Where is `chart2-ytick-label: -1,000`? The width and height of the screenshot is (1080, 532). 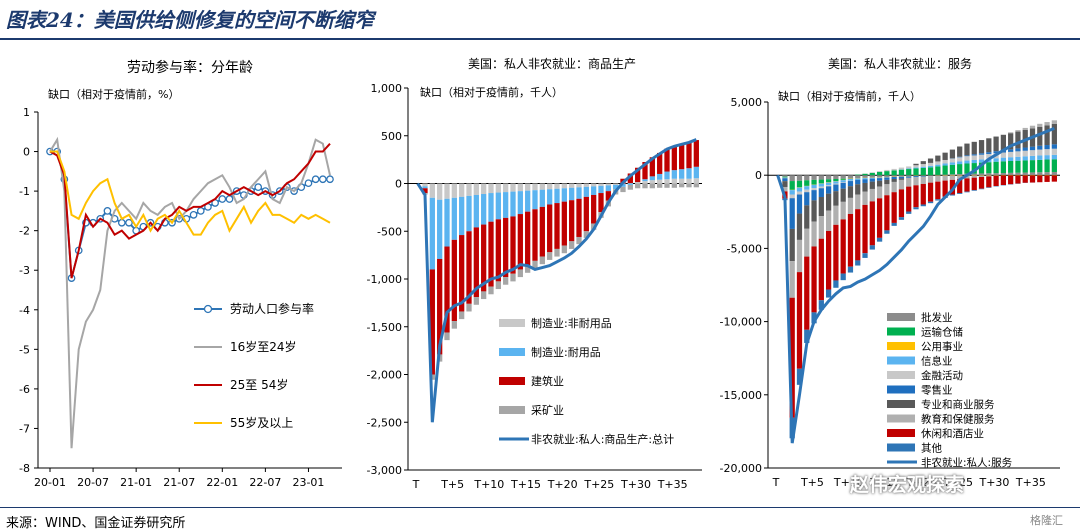
chart2-ytick-label: -1,000 is located at coordinates (384, 279).